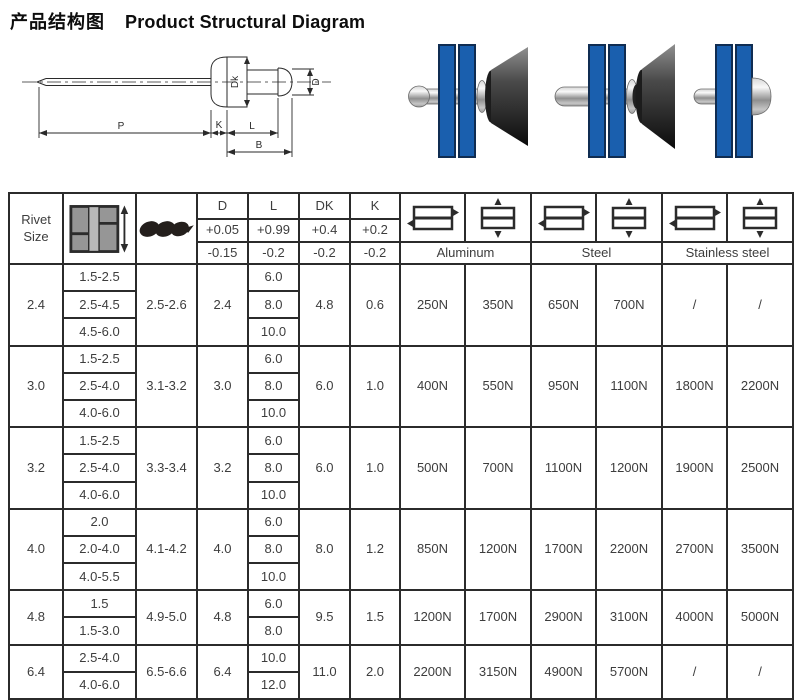 This screenshot has width=800, height=700. What do you see at coordinates (375, 206) in the screenshot?
I see `col-header-k: K` at bounding box center [375, 206].